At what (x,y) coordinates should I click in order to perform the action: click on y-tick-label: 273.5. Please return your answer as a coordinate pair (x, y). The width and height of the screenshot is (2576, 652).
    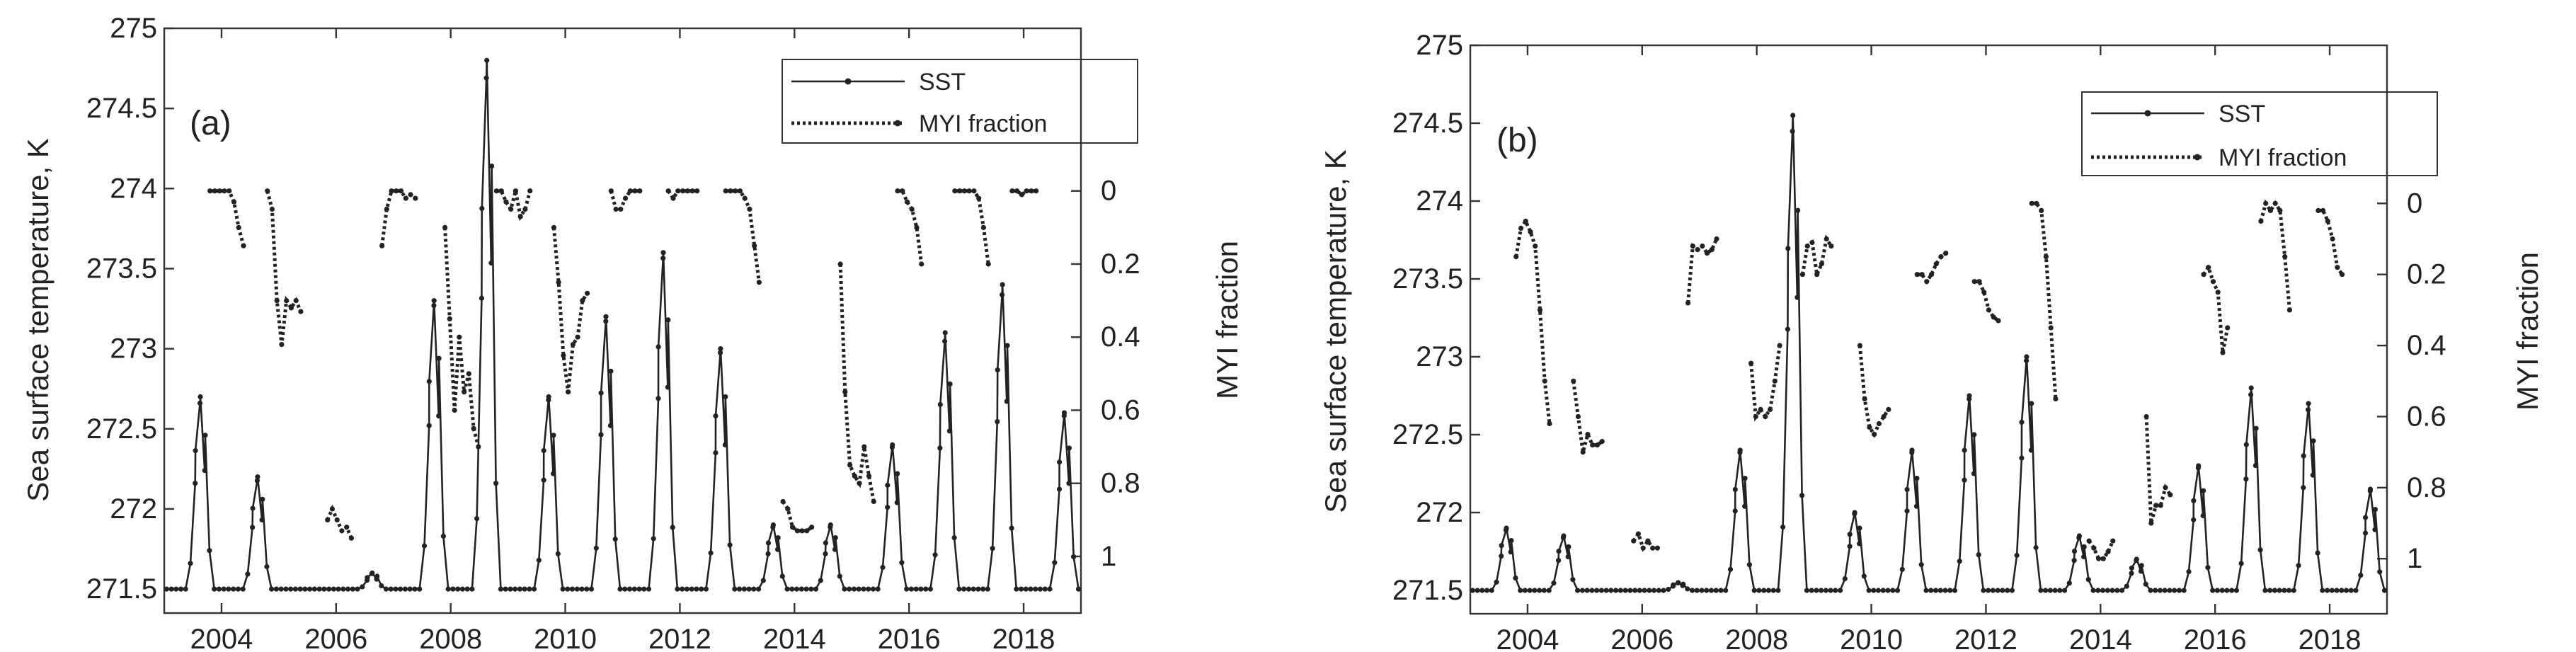
    Looking at the image, I should click on (121, 268).